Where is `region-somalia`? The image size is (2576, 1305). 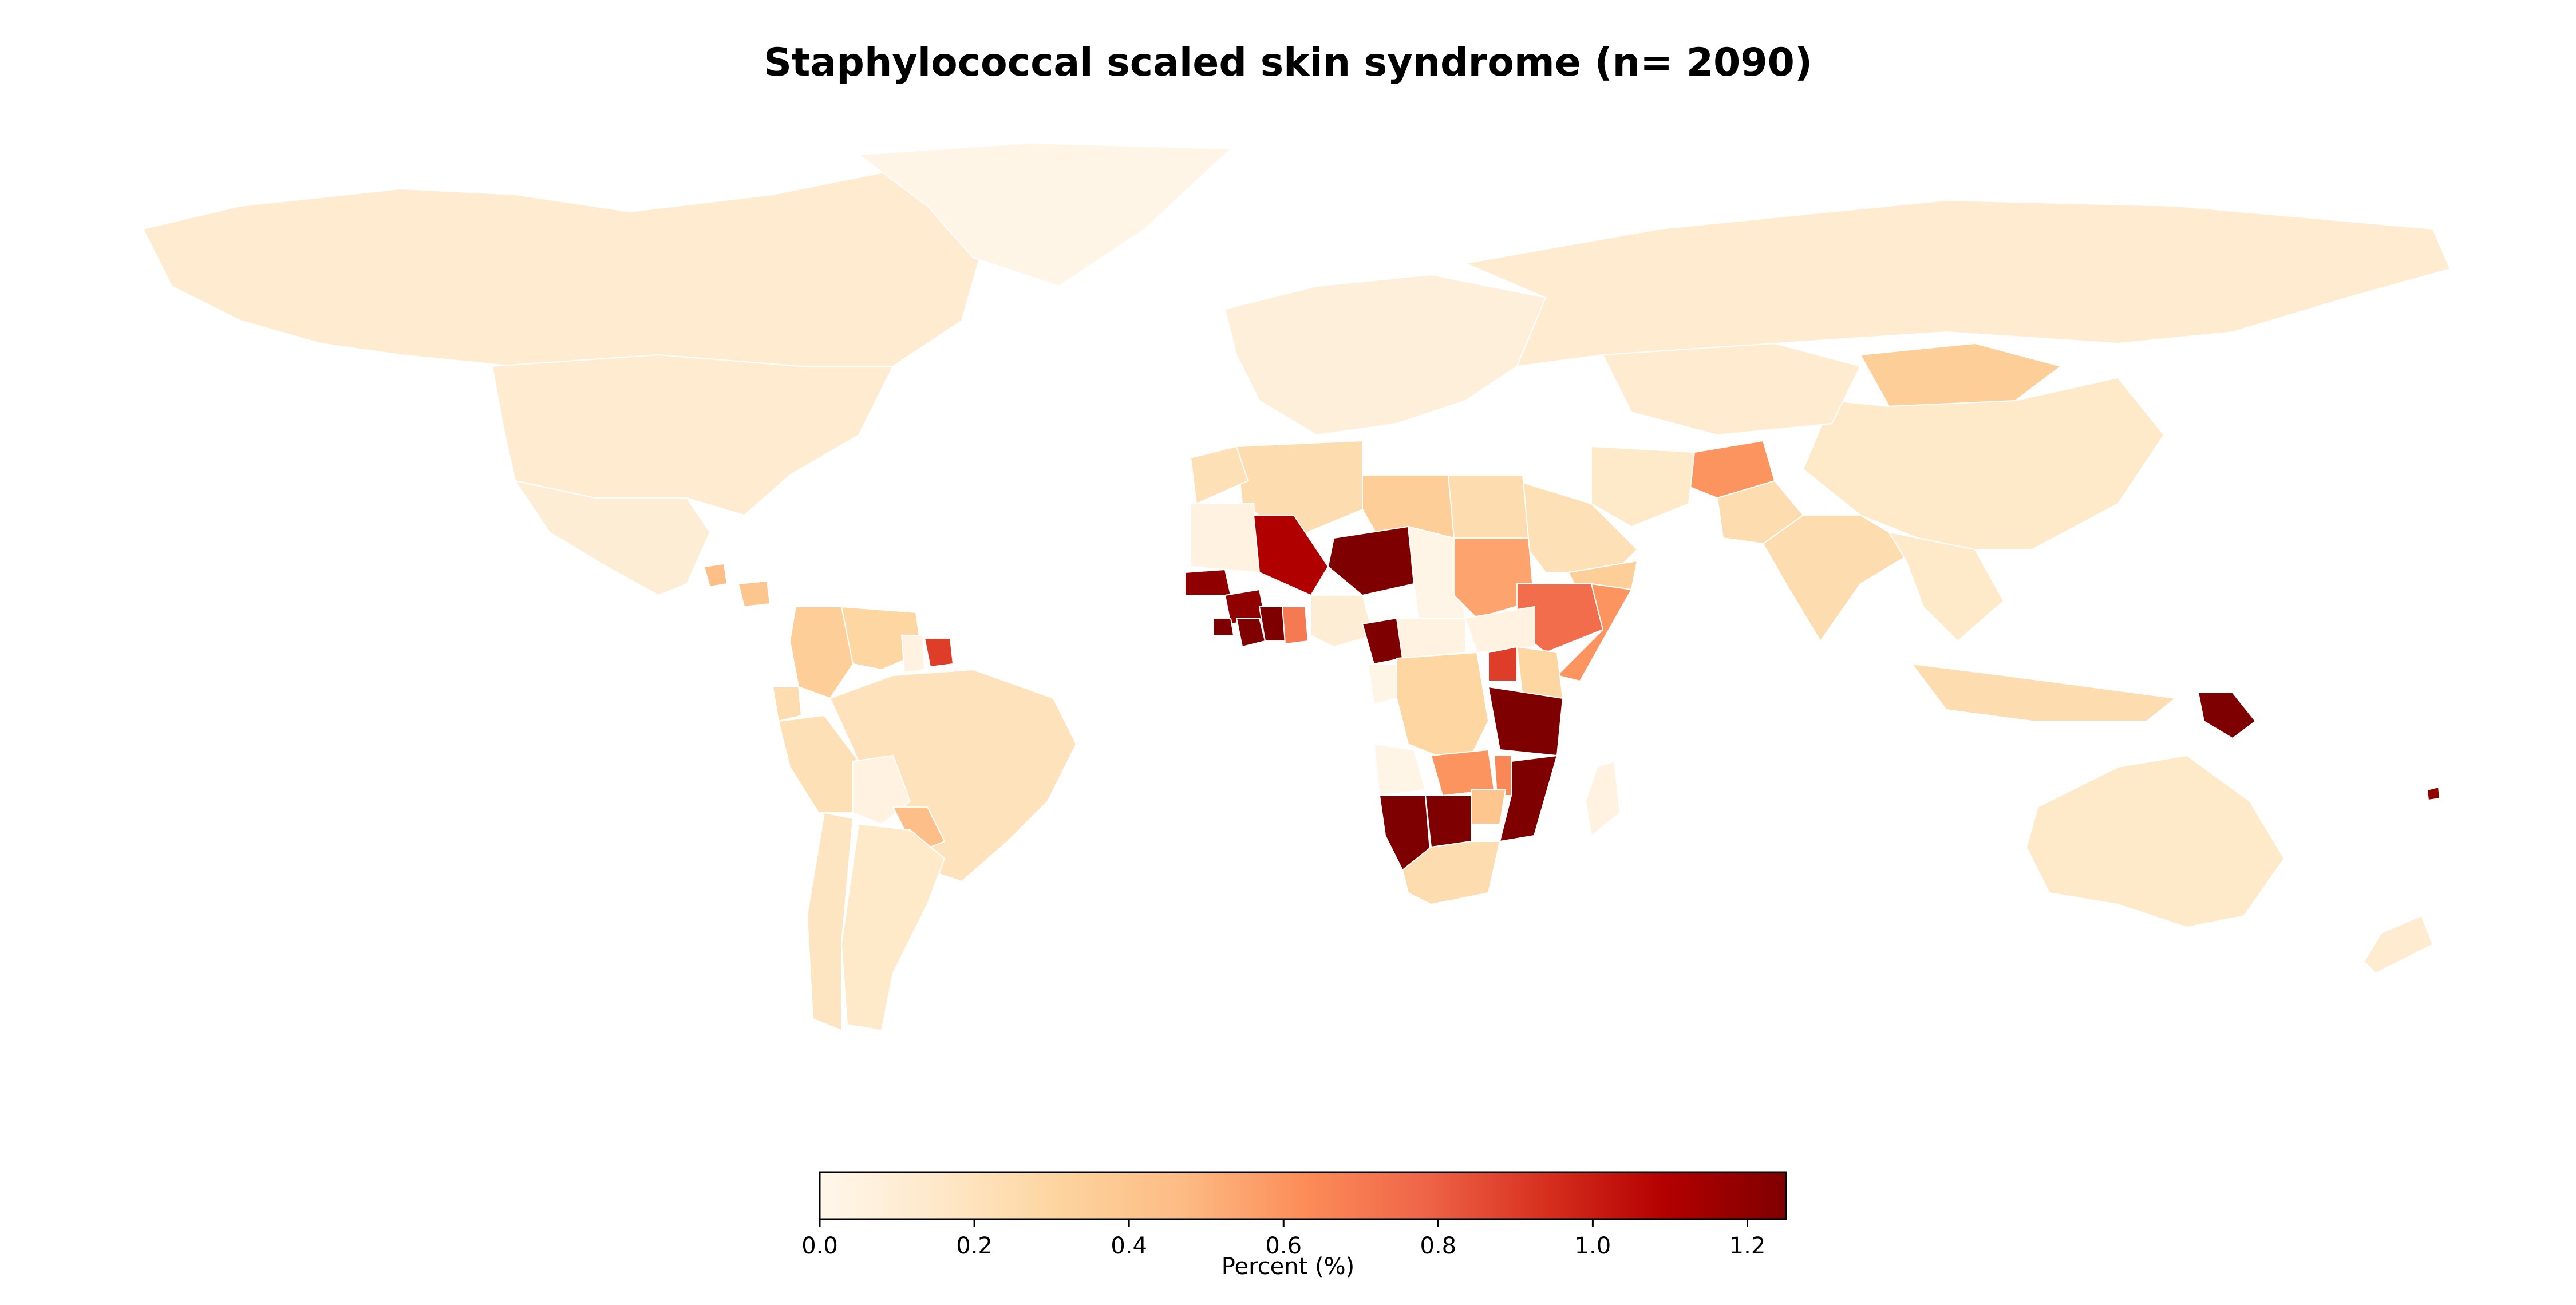
region-somalia is located at coordinates (1594, 632).